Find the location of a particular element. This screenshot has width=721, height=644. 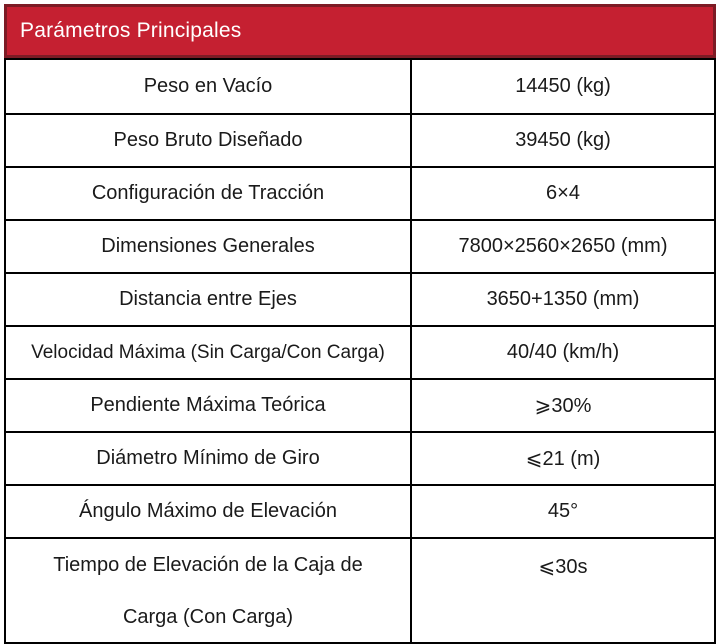

table-row: Diámetro Mínimo de Giro ⩽21 (m) is located at coordinates (360, 457).